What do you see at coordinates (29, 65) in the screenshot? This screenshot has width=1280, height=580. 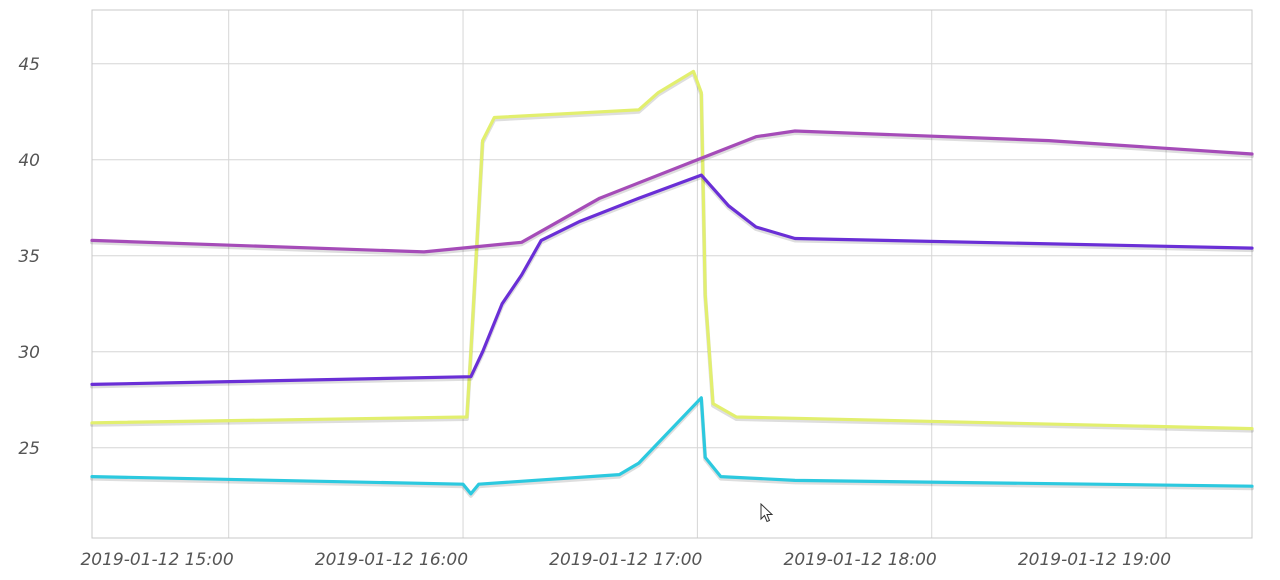 I see `y-tick-label: 45` at bounding box center [29, 65].